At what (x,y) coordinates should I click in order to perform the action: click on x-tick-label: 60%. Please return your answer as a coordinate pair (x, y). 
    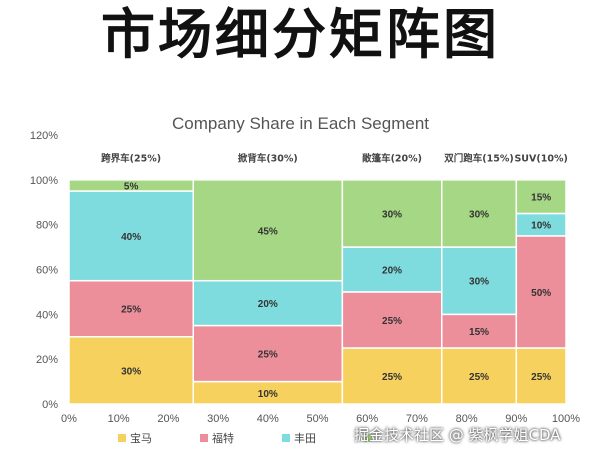
    Looking at the image, I should click on (367, 419).